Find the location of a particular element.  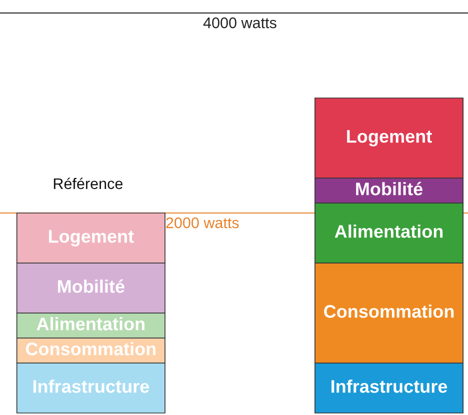

ref-line-label: 4000 watts is located at coordinates (239, 22).